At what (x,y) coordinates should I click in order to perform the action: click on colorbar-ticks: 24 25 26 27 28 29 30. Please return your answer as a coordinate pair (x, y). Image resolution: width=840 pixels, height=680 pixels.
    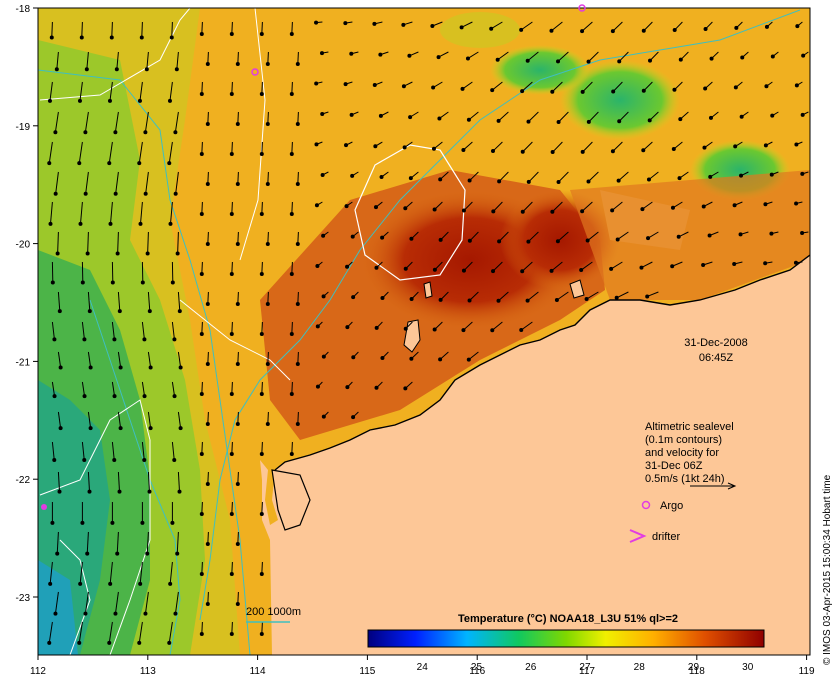
    Looking at the image, I should click on (585, 667).